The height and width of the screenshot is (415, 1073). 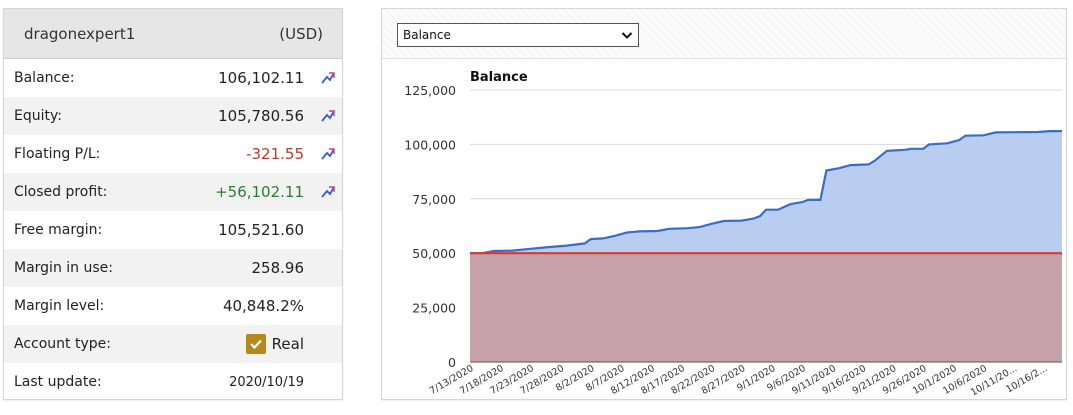 What do you see at coordinates (173, 116) in the screenshot?
I see `equity-row: Equity: 105,780.56` at bounding box center [173, 116].